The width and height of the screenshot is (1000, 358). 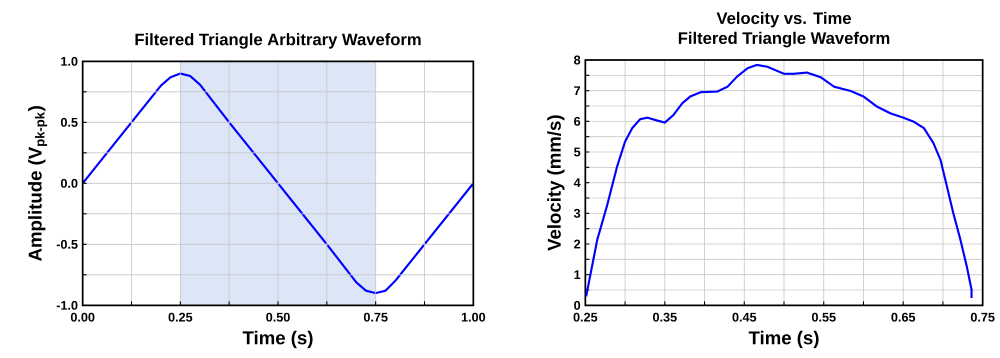 I want to click on y-tick-label: 1, so click(x=577, y=275).